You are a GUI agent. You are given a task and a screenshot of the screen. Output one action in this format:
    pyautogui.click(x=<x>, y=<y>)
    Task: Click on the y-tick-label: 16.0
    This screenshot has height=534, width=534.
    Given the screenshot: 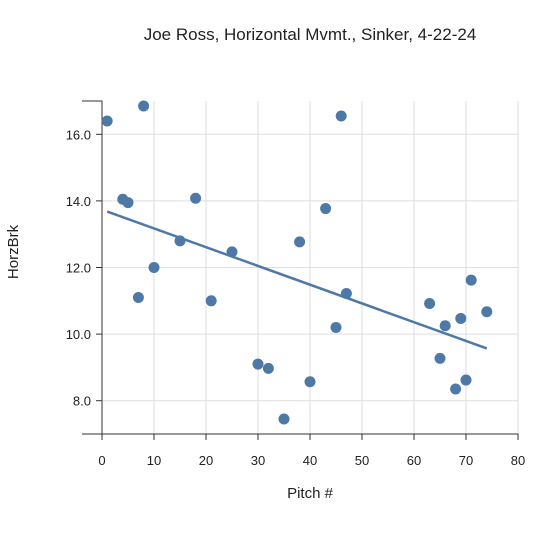 What is the action you would take?
    pyautogui.click(x=78, y=134)
    